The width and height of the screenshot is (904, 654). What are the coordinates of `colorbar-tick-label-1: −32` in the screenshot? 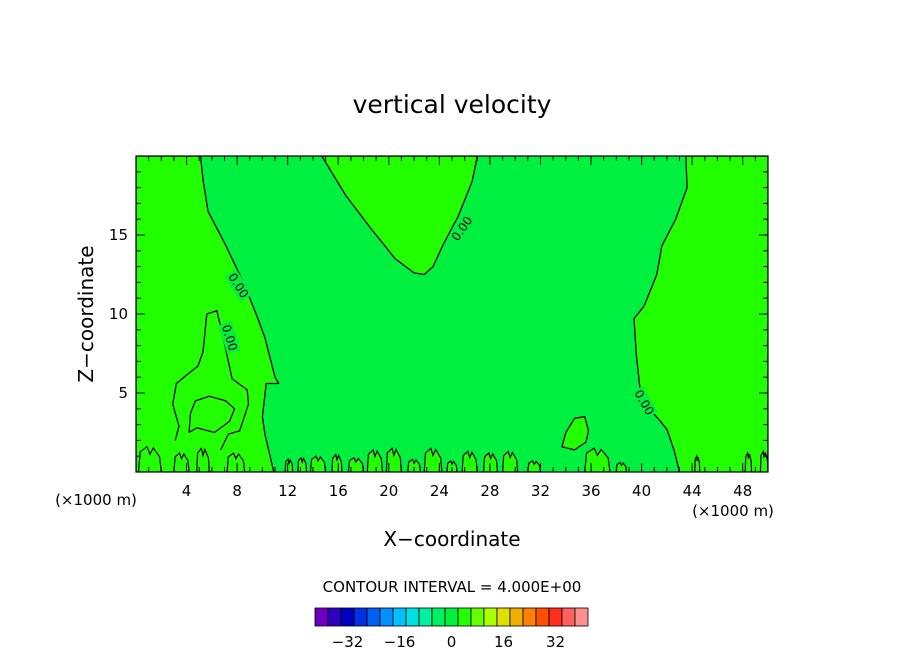 It's located at (348, 642).